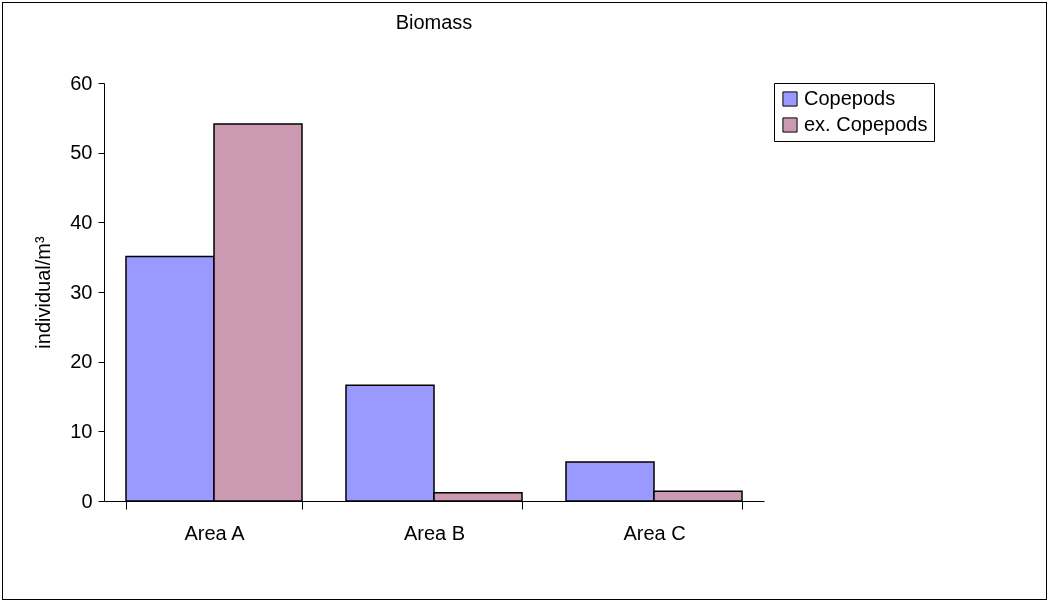 This screenshot has width=1051, height=604. I want to click on x-tick-label: Area A, so click(215, 532).